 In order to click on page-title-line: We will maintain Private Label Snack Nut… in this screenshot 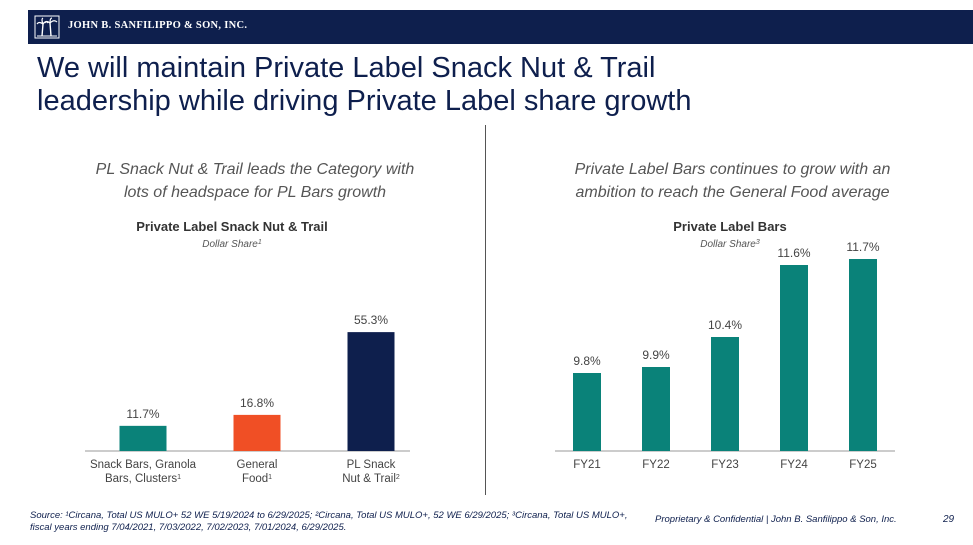, I will do `click(346, 68)`.